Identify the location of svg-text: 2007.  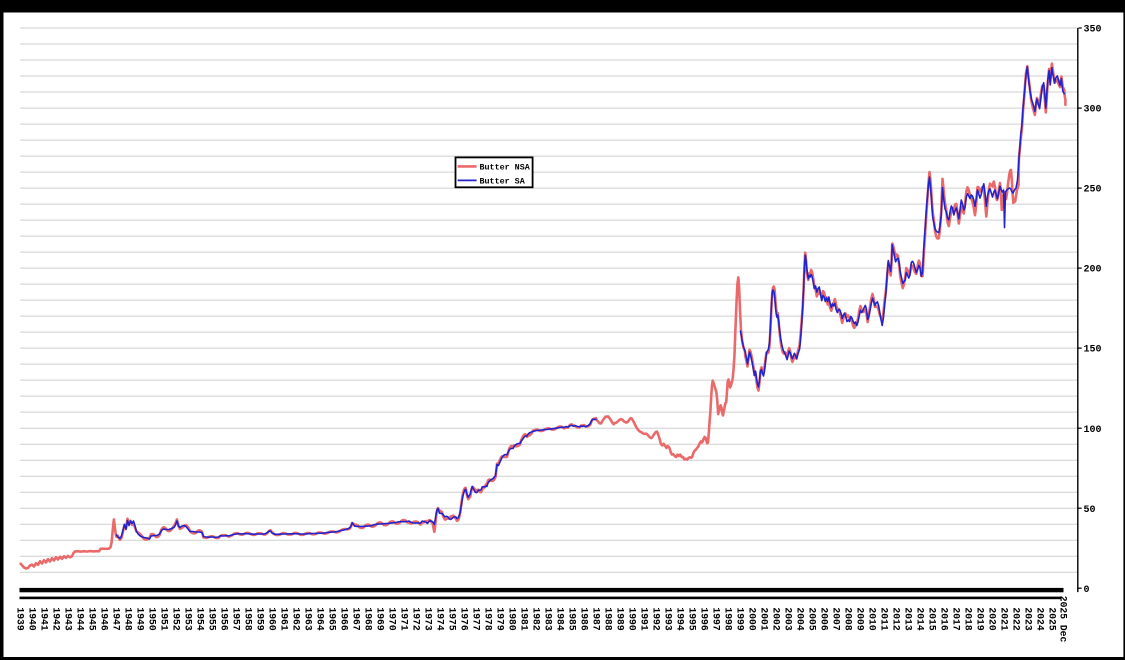
(836, 618).